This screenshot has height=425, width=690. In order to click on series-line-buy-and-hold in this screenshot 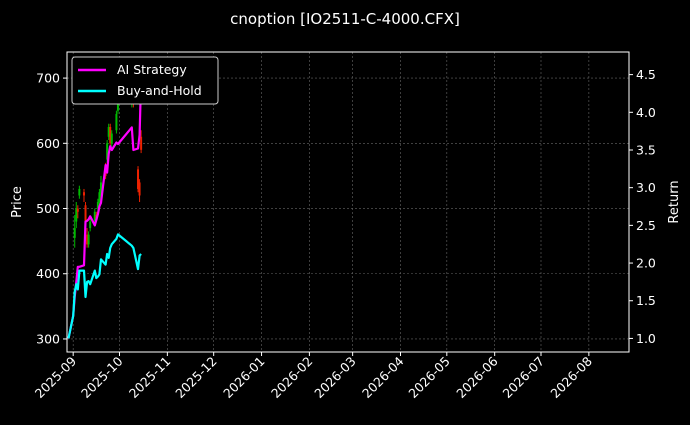, I will do `click(104, 286)`.